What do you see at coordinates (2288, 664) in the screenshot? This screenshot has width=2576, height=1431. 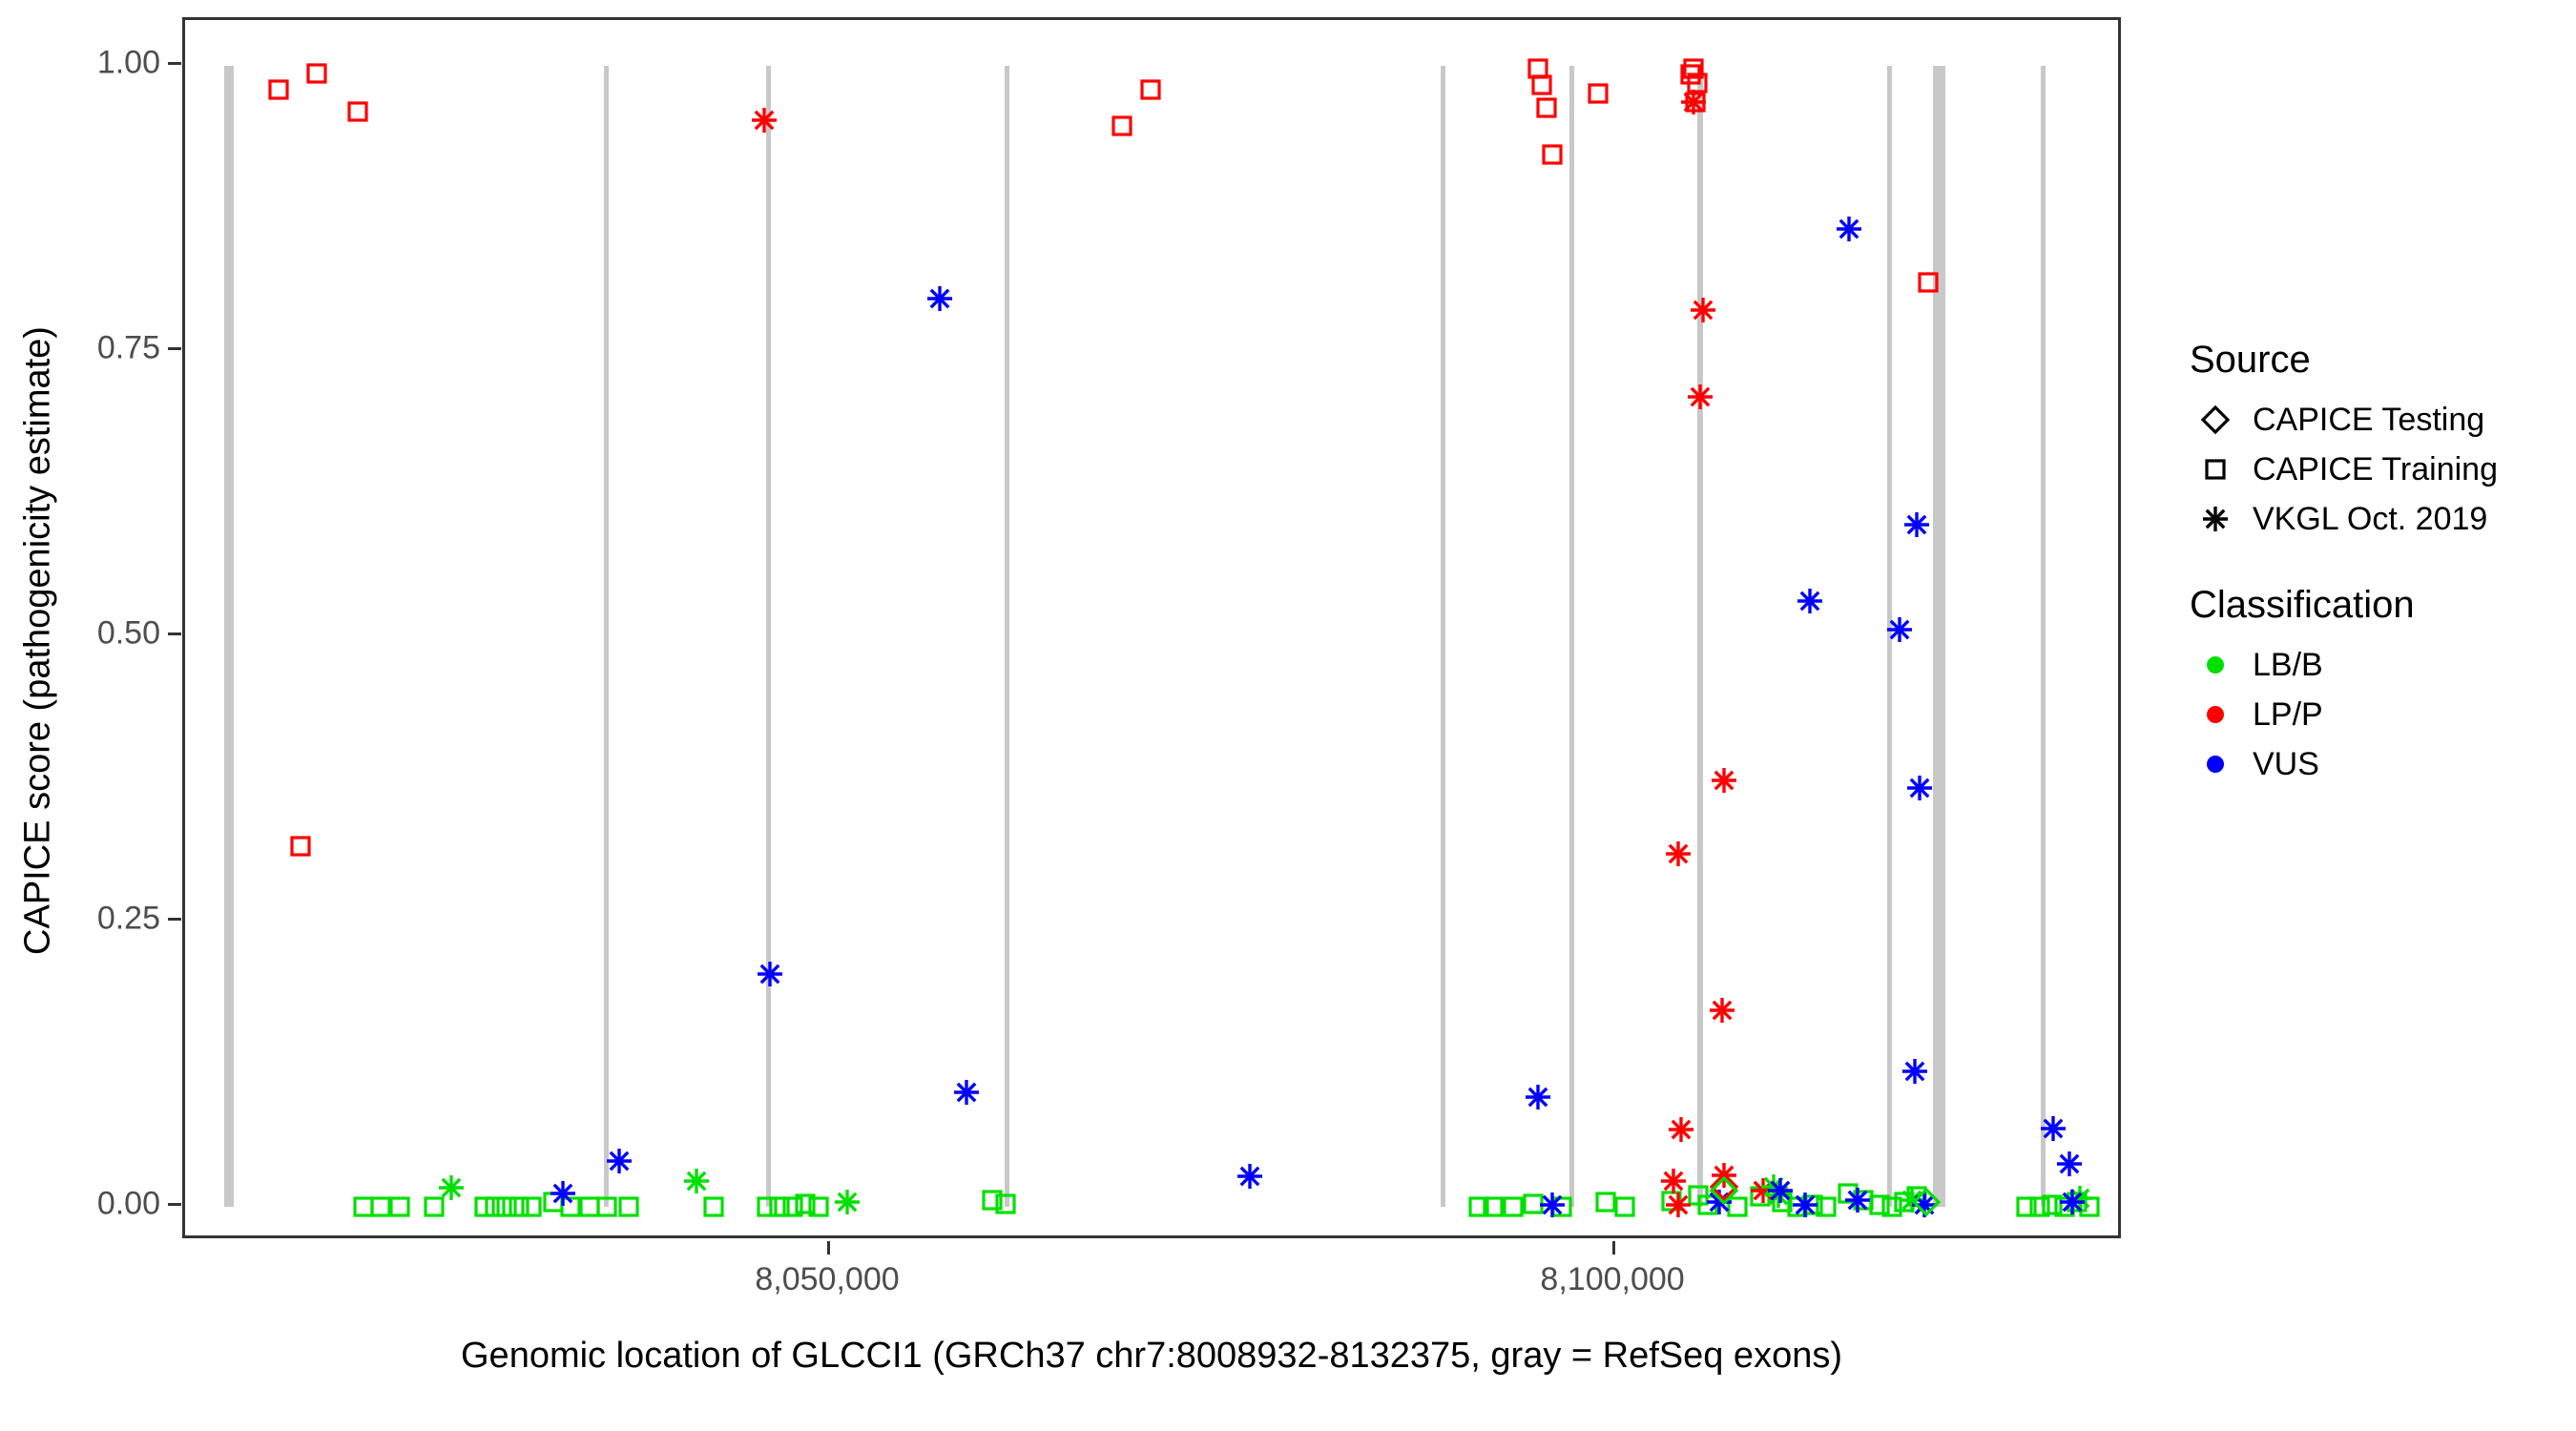 I see `legend-item-label: LB/B` at bounding box center [2288, 664].